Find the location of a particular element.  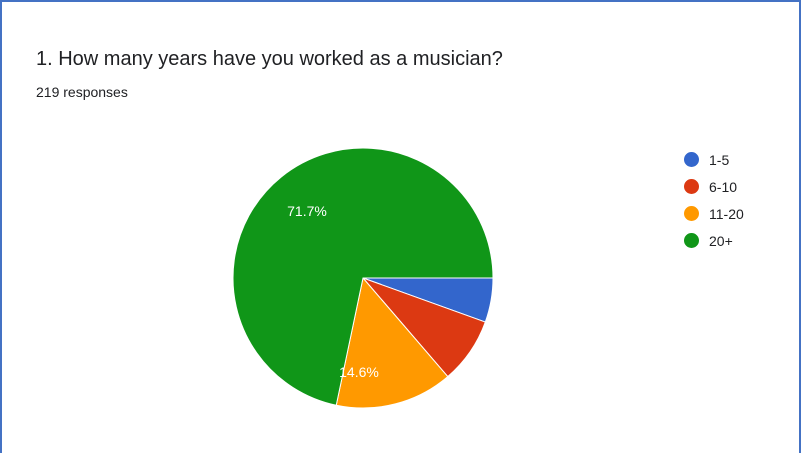

legend-label: 1-5 is located at coordinates (719, 159).